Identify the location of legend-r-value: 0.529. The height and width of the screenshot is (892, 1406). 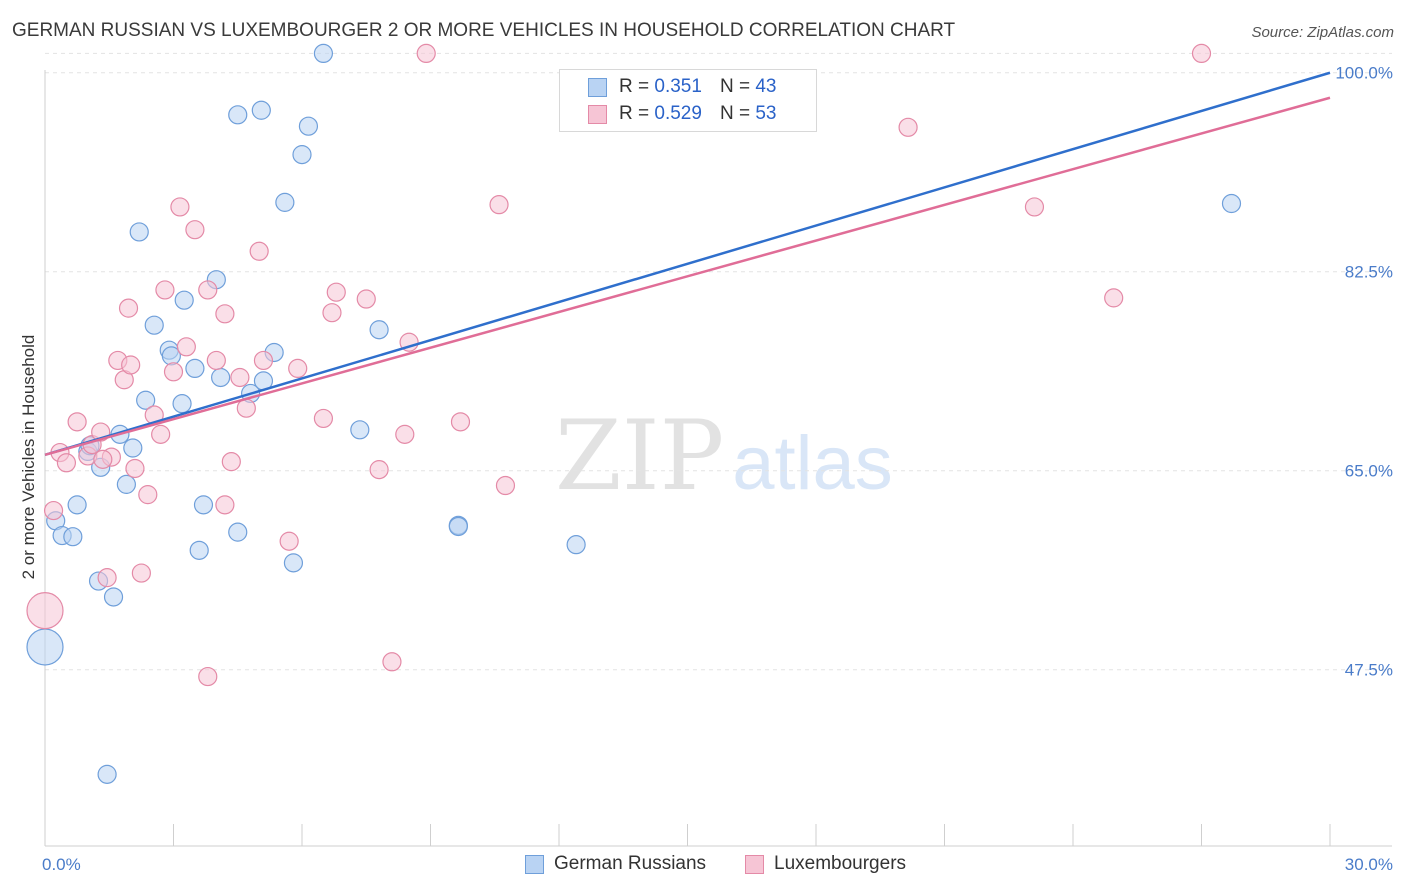
(678, 113).